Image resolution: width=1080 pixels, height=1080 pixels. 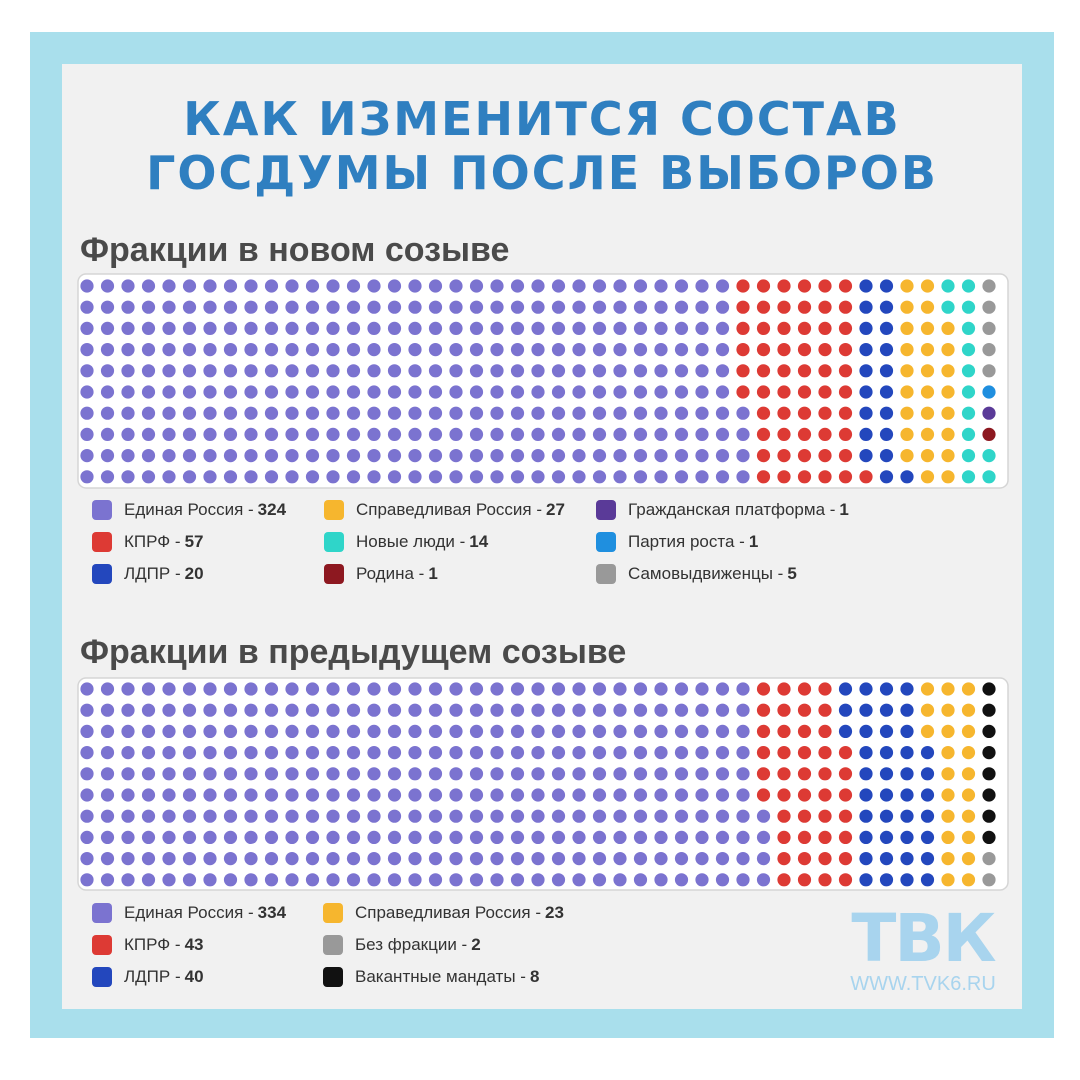 What do you see at coordinates (152, 541) in the screenshot?
I see `legend-label: КПРФ -` at bounding box center [152, 541].